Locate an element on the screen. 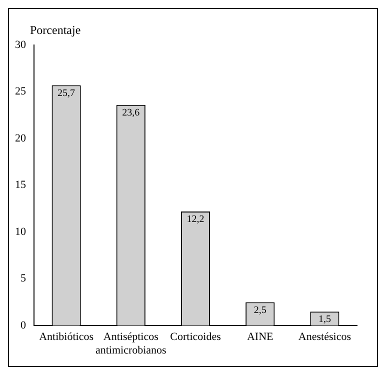  x-tick-label: AINE is located at coordinates (260, 337).